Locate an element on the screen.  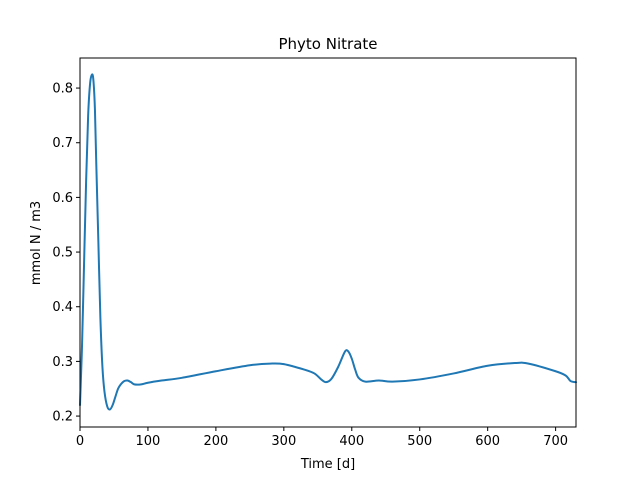
x-tick-label: 500 is located at coordinates (419, 441).